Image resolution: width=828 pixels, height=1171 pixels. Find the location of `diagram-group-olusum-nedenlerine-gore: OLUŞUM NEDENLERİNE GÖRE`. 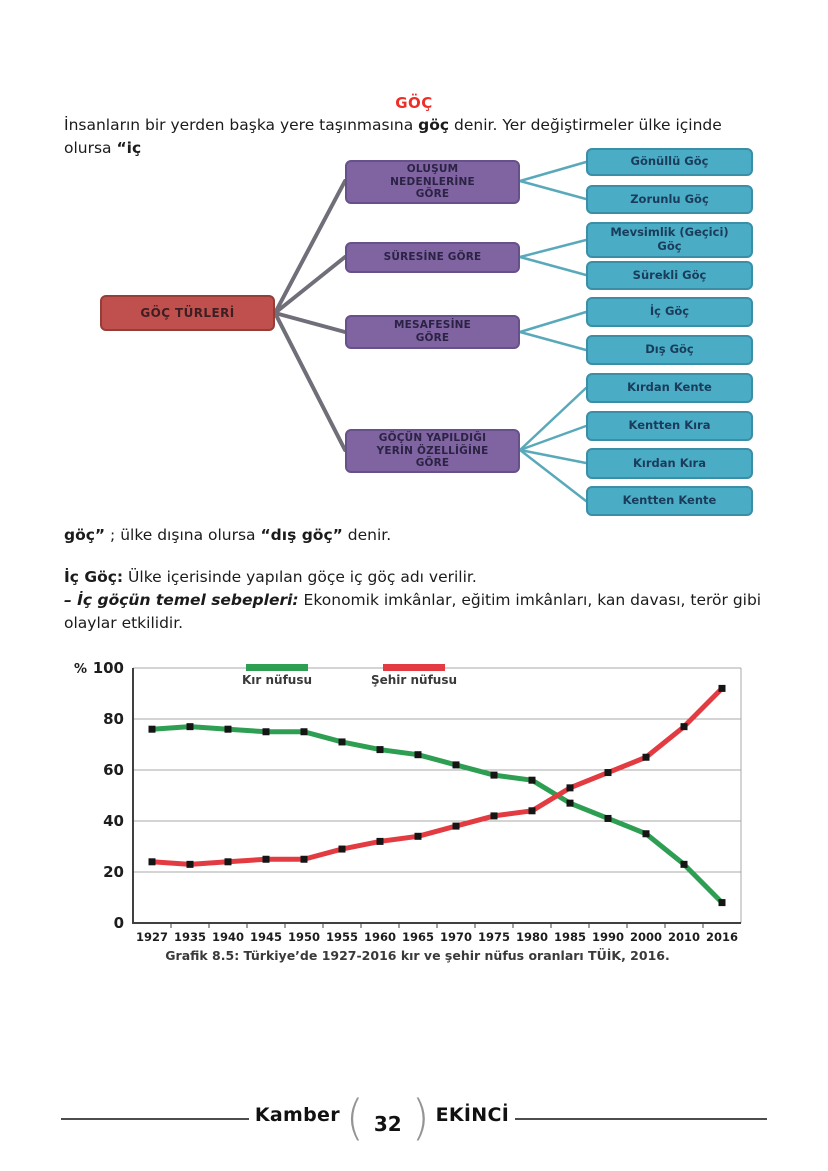

diagram-group-olusum-nedenlerine-gore: OLUŞUM NEDENLERİNE GÖRE is located at coordinates (432, 182).